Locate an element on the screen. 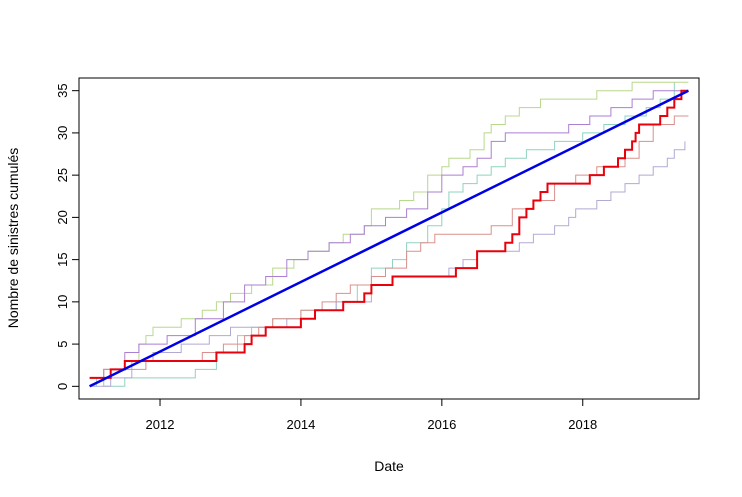 The width and height of the screenshot is (742, 497). x-tick-label: 2014 is located at coordinates (300, 424).